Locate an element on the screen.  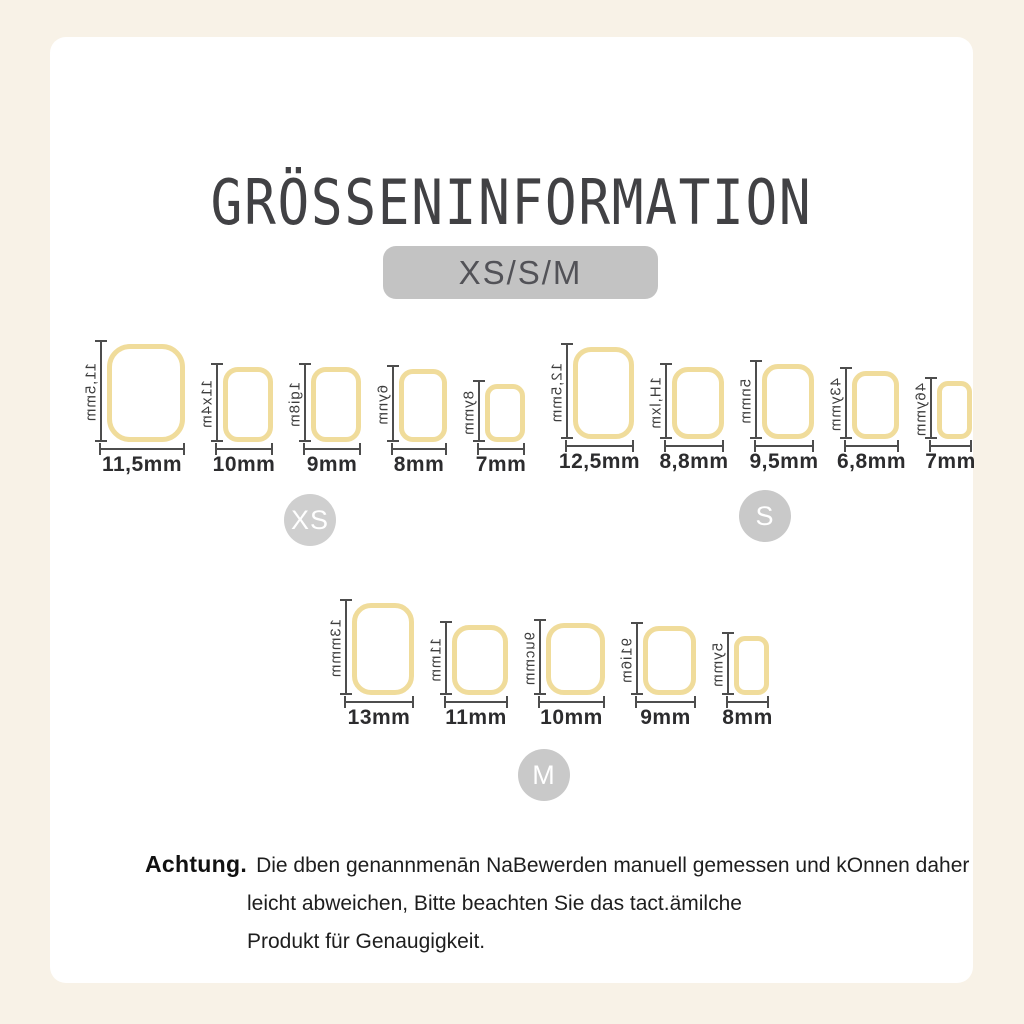
nail-size-item: 5nmm 9,5mm is located at coordinates (777, 417).